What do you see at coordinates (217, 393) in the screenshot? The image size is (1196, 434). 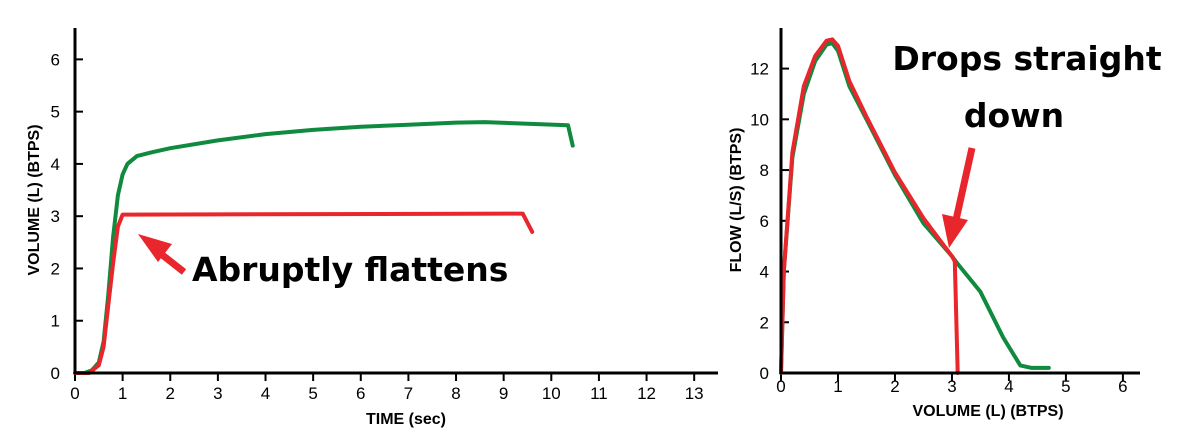 I see `volume-time-x-tick-label: 3` at bounding box center [217, 393].